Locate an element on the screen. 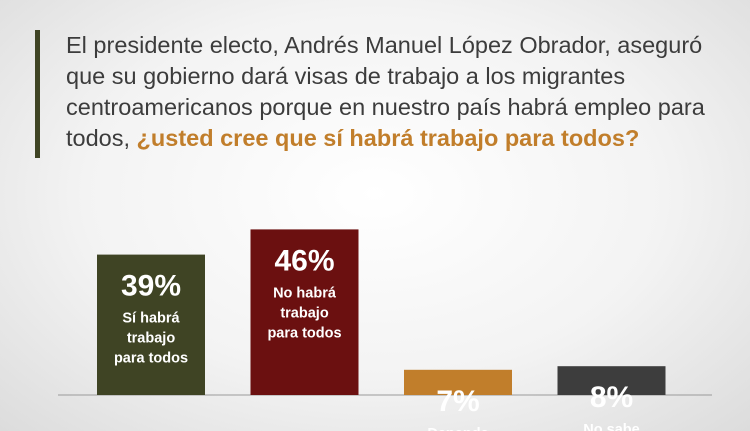 This screenshot has height=431, width=750. category-label-1-line-3: para todos is located at coordinates (151, 359).